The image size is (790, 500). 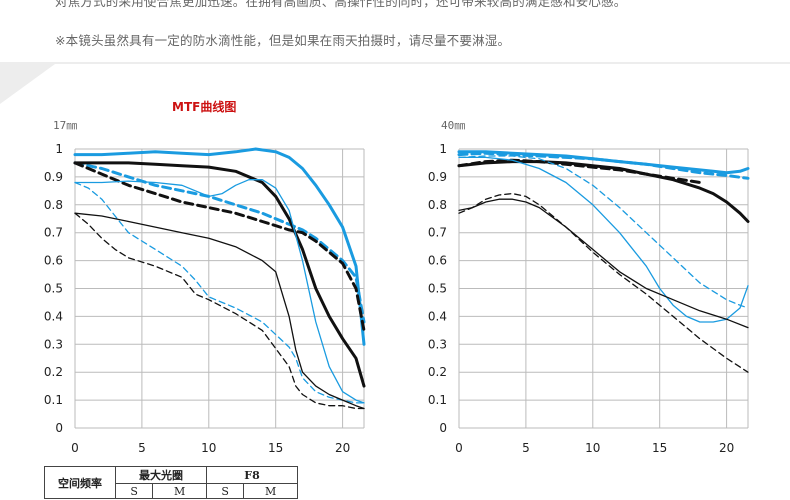 What do you see at coordinates (80, 482) in the screenshot?
I see `legend-header: 空间频率` at bounding box center [80, 482].